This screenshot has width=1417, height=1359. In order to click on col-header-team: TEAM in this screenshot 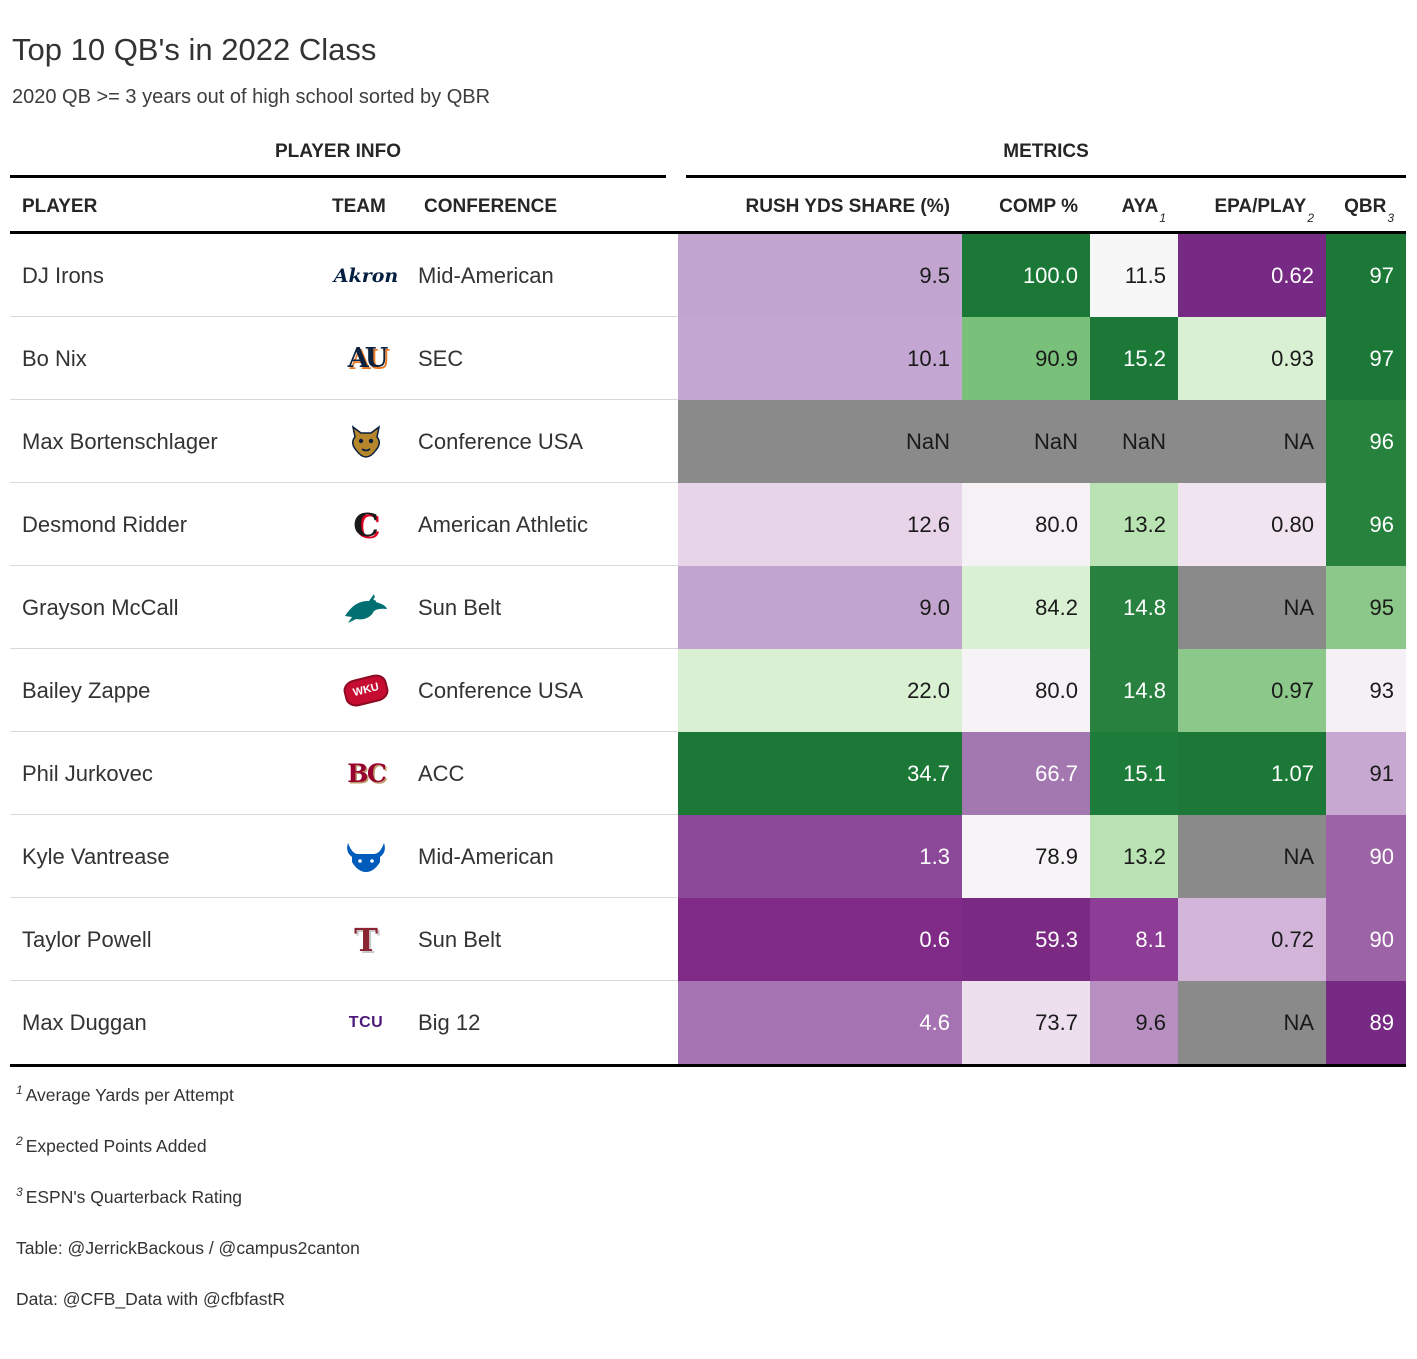, I will do `click(359, 206)`.